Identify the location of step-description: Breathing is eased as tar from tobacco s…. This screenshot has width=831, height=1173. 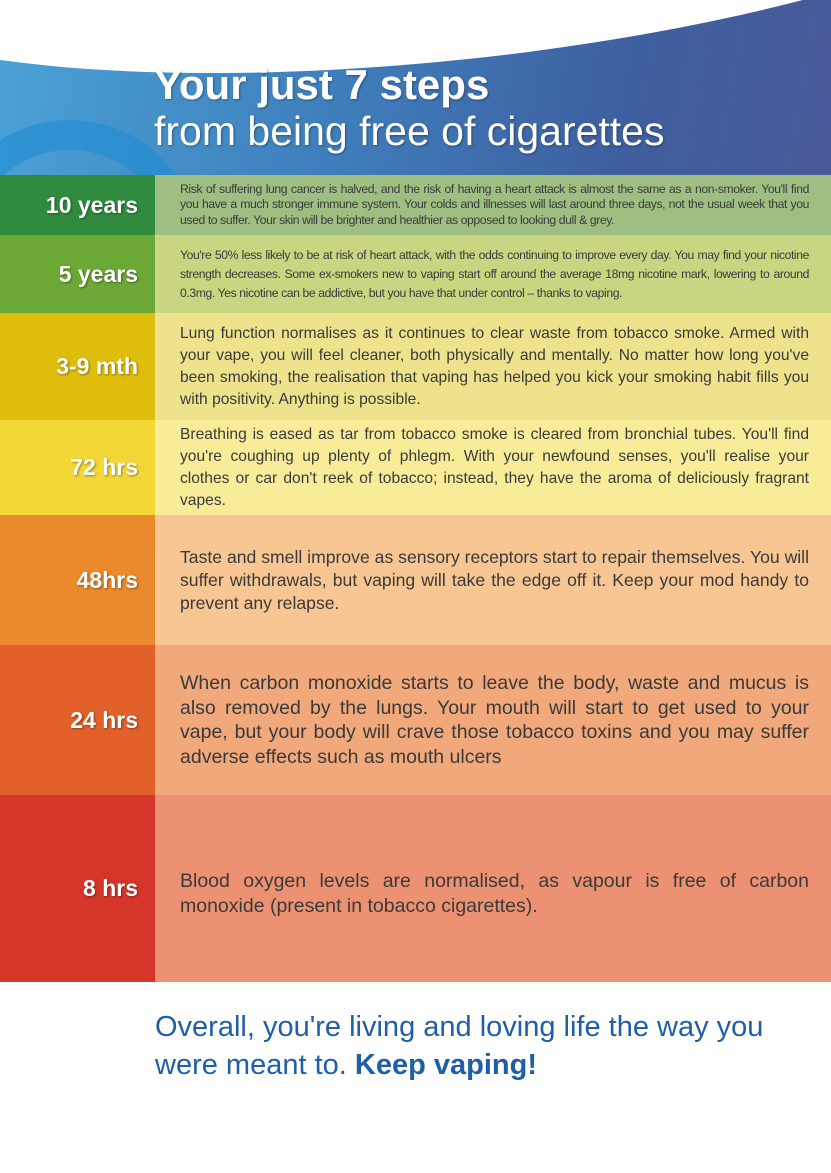
(494, 467).